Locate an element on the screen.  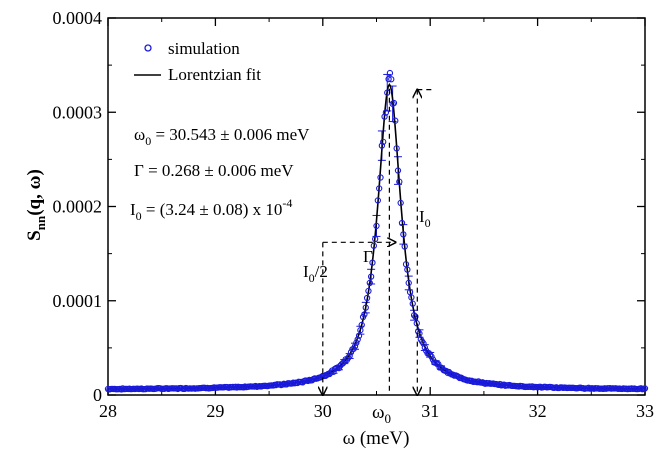
half-max-label: I0/2 is located at coordinates (315, 273).